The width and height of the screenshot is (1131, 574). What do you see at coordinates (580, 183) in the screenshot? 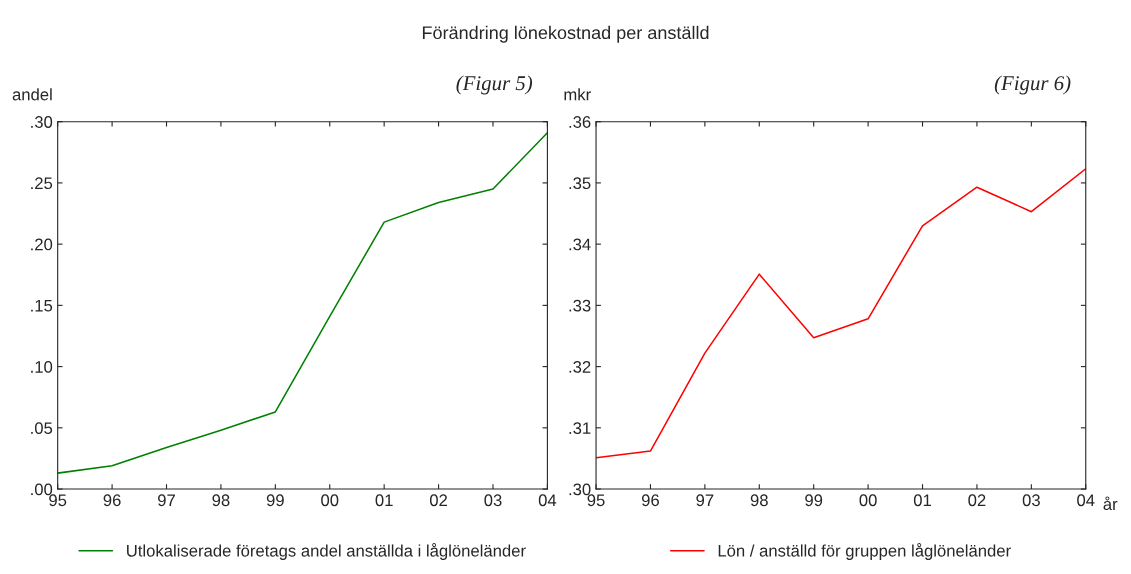
I see `y-tick-label: .35` at bounding box center [580, 183].